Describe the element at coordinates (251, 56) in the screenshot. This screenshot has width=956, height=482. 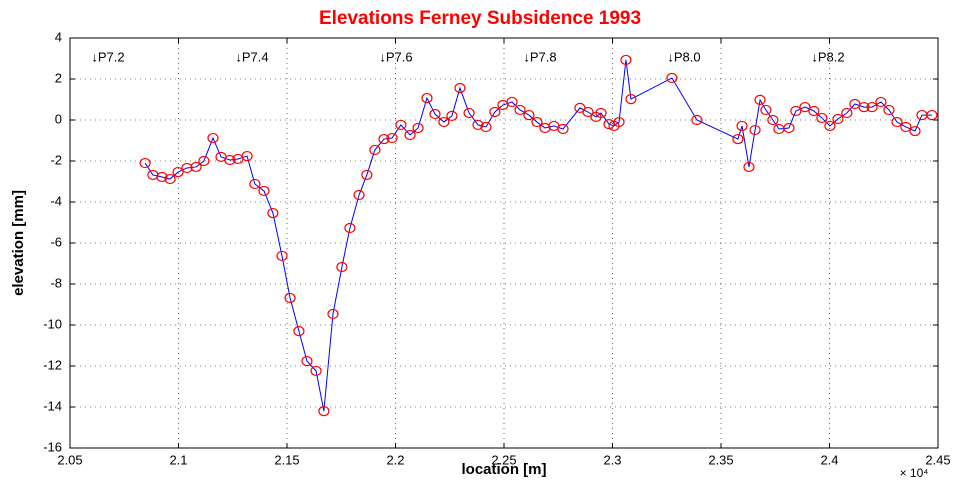
I see `annotation: ↓P7.4` at that location.